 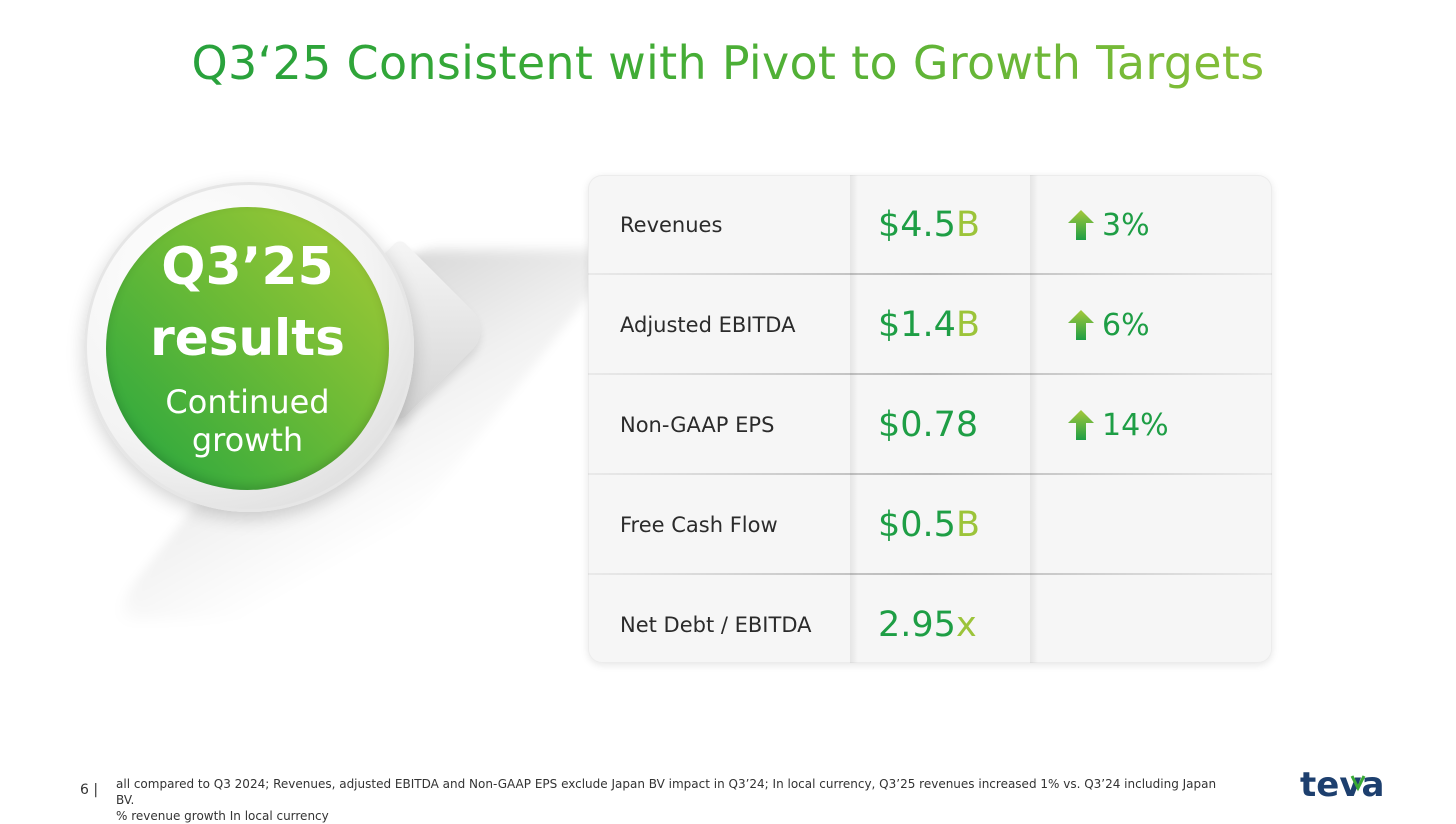 I want to click on badge-results: results, so click(x=247, y=338).